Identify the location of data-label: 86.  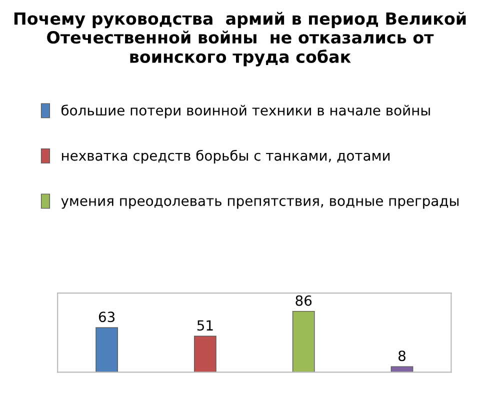
(304, 300).